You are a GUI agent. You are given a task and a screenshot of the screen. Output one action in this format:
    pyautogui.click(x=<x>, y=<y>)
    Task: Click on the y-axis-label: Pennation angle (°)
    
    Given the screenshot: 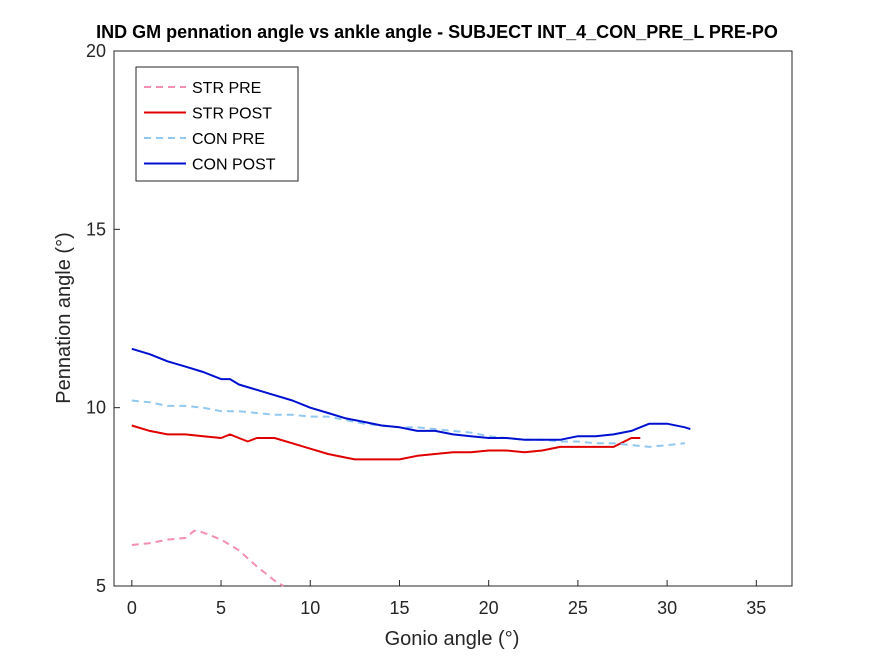 What is the action you would take?
    pyautogui.click(x=64, y=317)
    